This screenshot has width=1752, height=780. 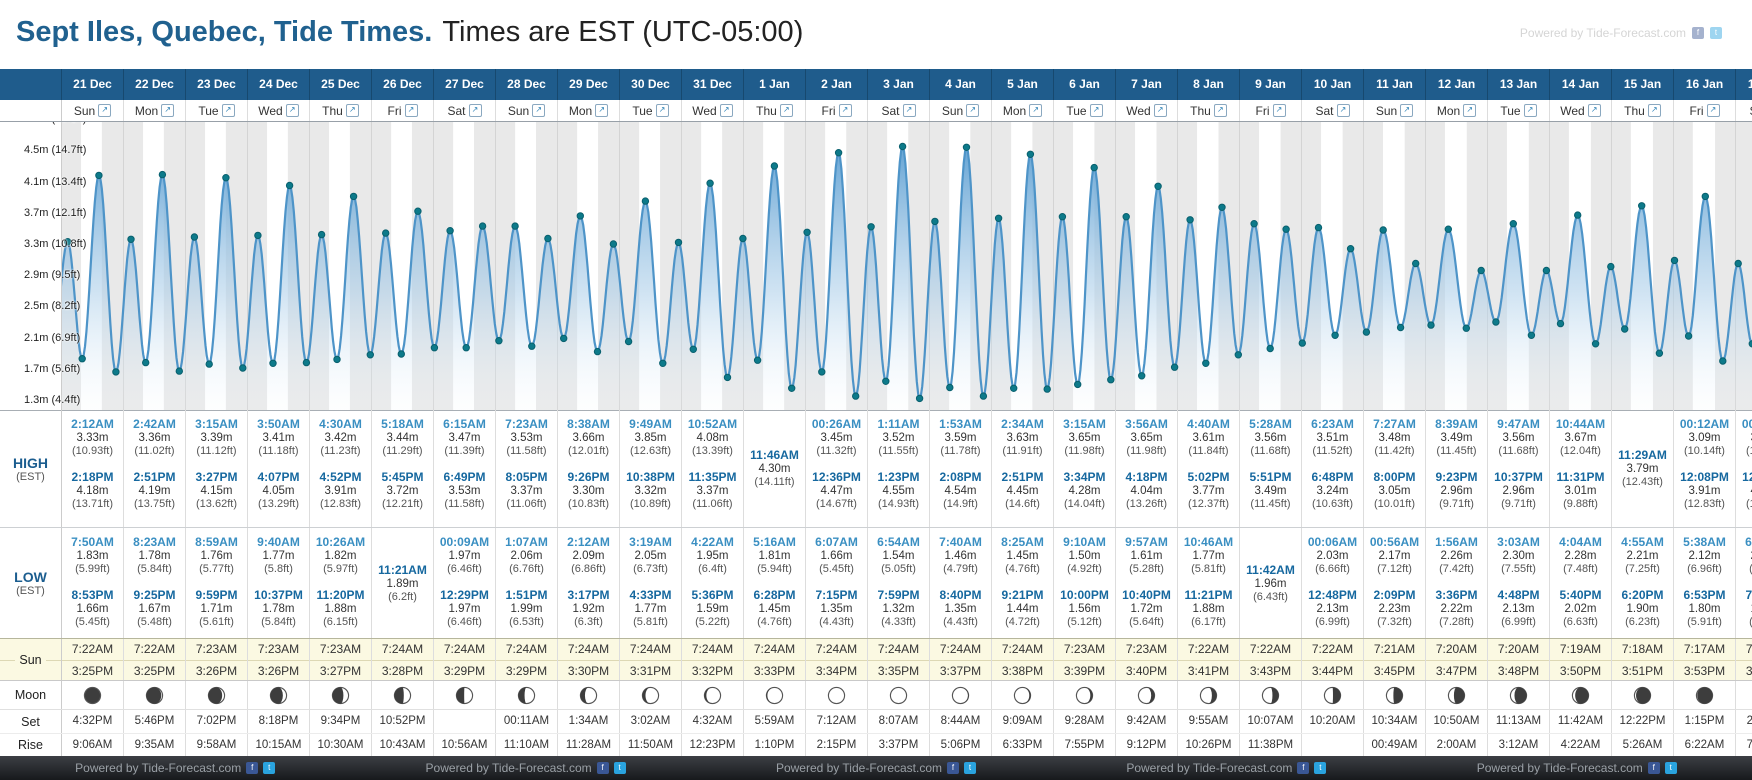 What do you see at coordinates (1704, 555) in the screenshot?
I see `low-tide-entry: 5:38AM 2.12m (6.96ft)` at bounding box center [1704, 555].